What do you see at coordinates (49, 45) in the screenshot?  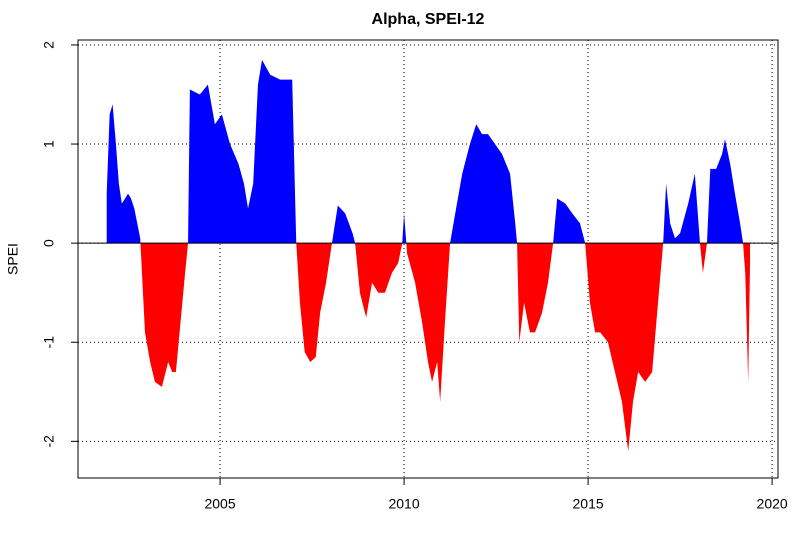 I see `y-tick-label: 2` at bounding box center [49, 45].